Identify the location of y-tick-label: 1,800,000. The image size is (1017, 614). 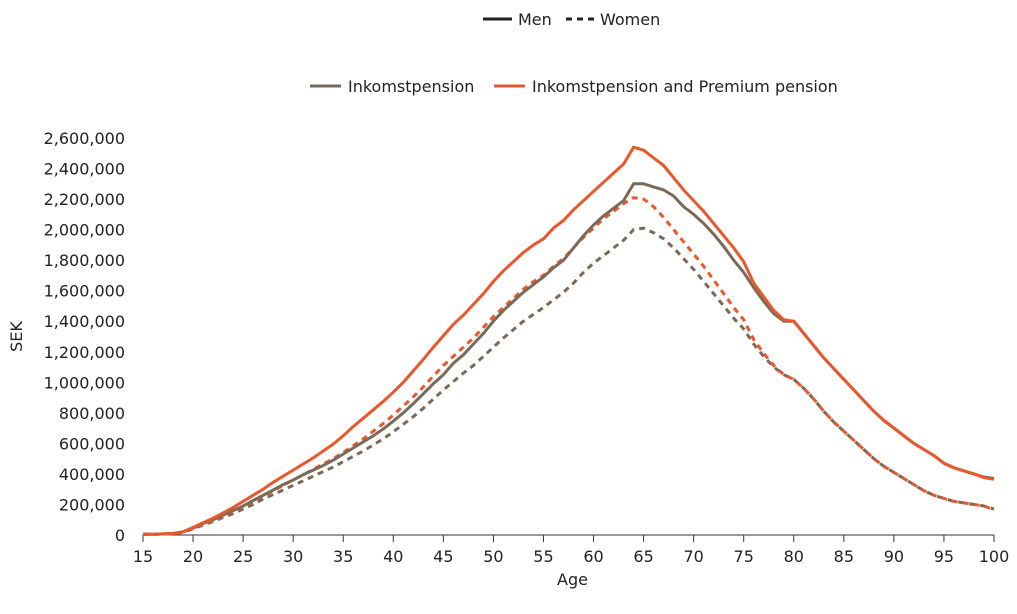
(84, 260).